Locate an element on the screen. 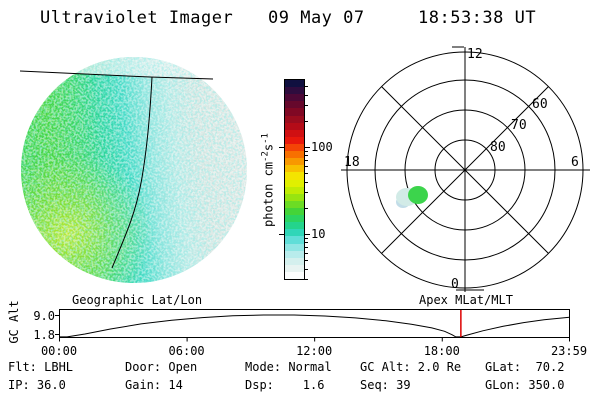  overlay-line-horizontal is located at coordinates (117, 75).